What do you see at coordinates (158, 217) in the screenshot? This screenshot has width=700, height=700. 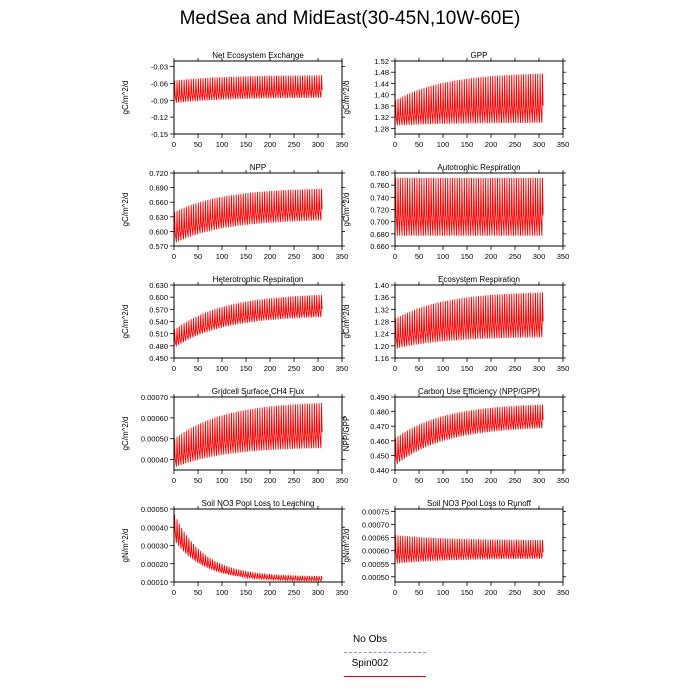 I see `y-tick-label: 0.630` at bounding box center [158, 217].